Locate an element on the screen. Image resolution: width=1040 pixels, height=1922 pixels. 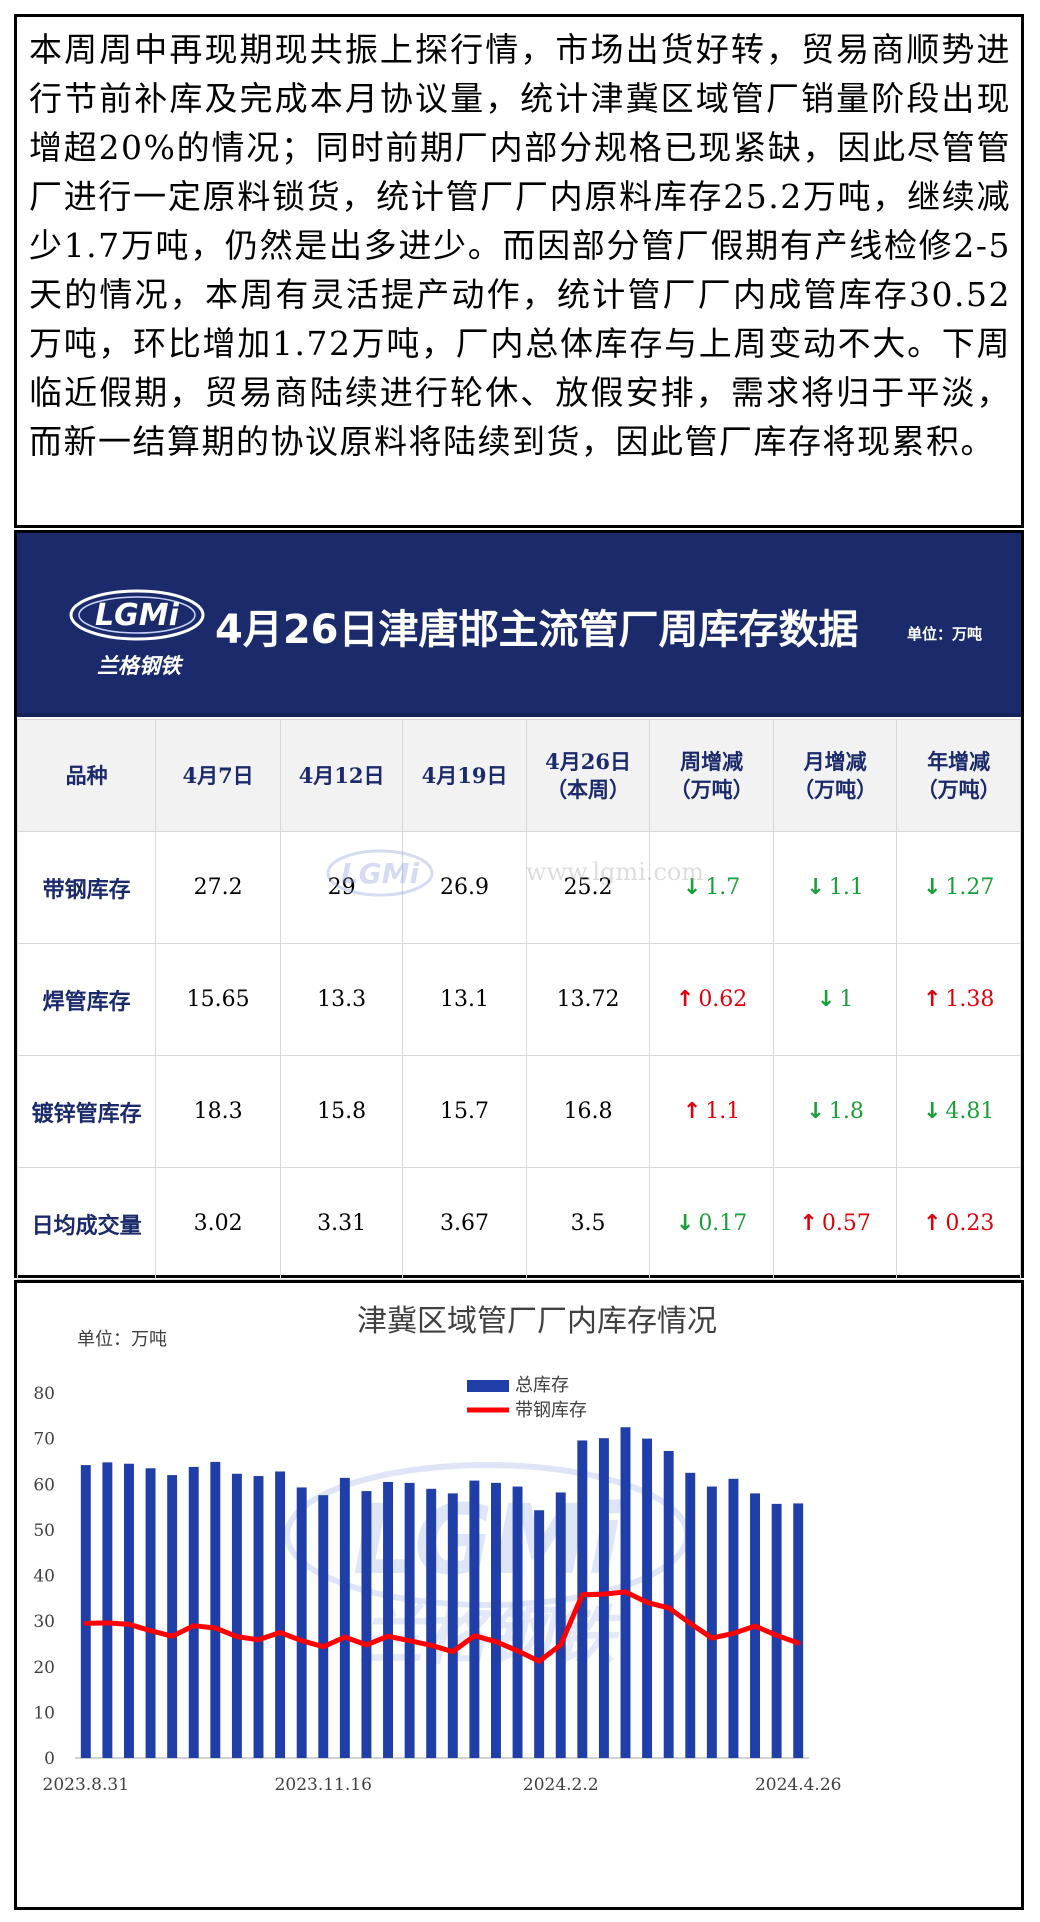
change-cell: ↑ 0.62 is located at coordinates (711, 999).